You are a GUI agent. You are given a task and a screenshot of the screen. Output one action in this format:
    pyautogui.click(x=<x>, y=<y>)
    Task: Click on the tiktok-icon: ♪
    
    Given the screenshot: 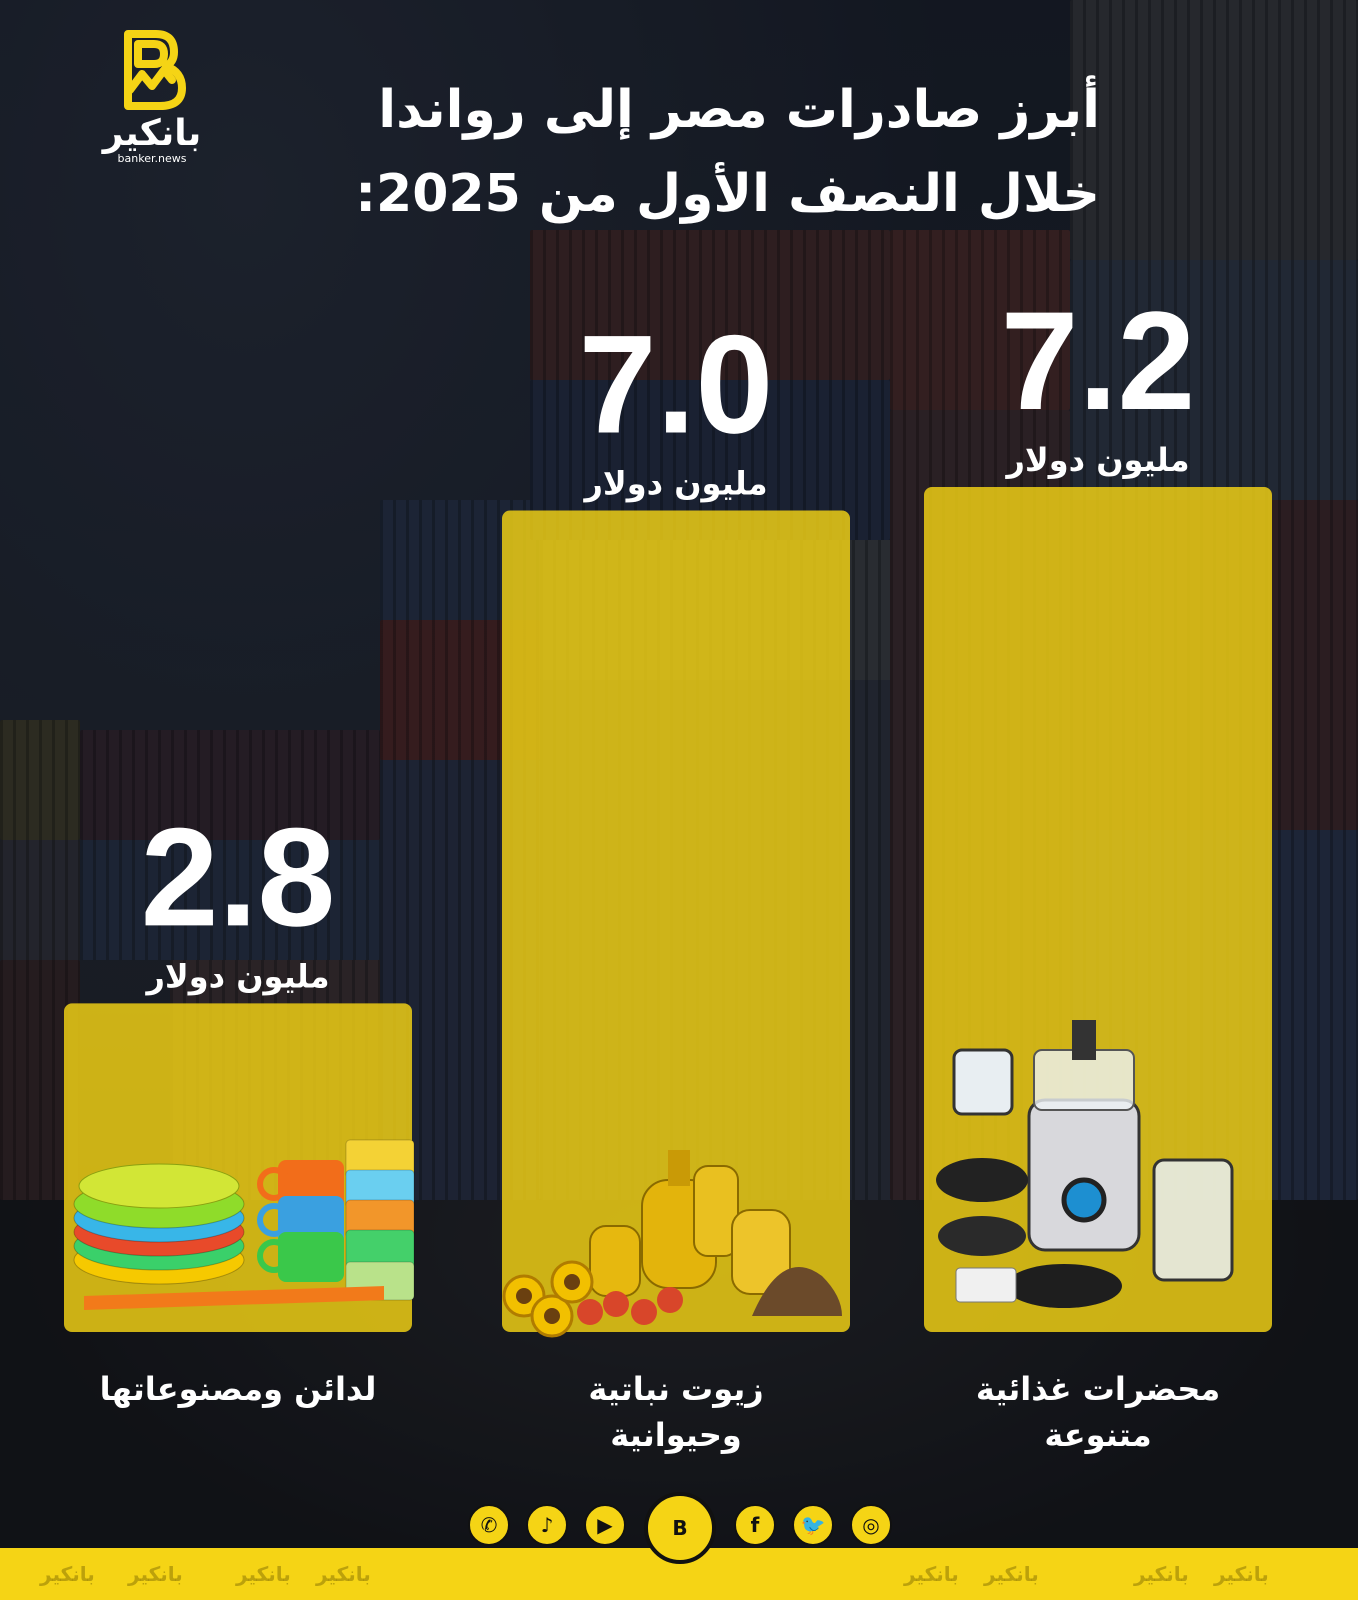 What is the action you would take?
    pyautogui.click(x=547, y=1525)
    